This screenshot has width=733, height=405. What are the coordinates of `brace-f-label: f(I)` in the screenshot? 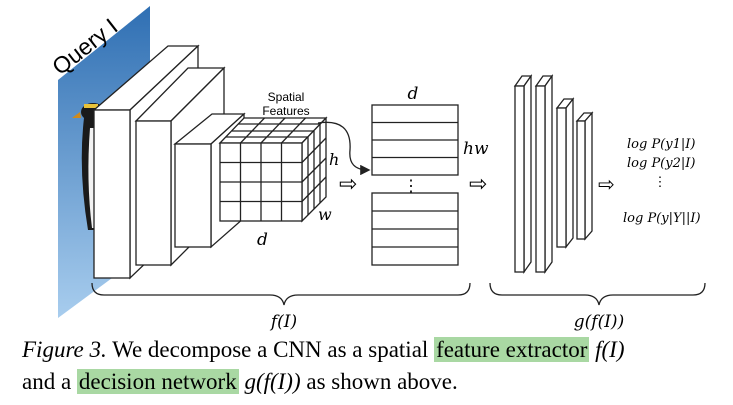 It's located at (283, 322).